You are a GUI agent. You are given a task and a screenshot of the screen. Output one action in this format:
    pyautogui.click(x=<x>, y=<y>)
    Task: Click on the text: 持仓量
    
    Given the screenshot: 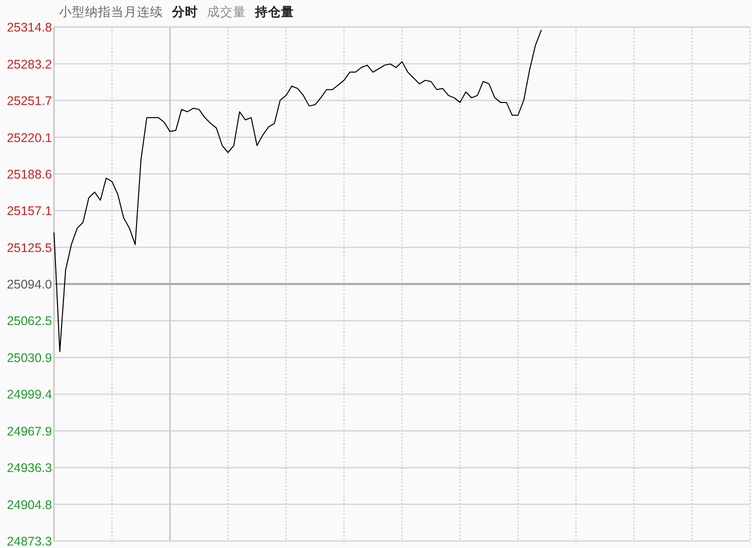 What is the action you would take?
    pyautogui.click(x=274, y=12)
    